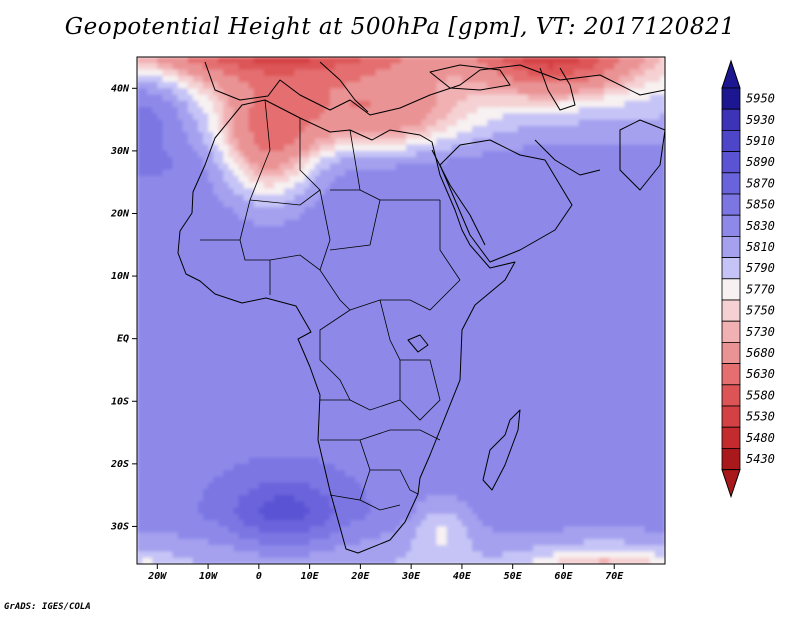  Describe the element at coordinates (760, 438) in the screenshot. I see `colorbar-label: 5480` at that location.